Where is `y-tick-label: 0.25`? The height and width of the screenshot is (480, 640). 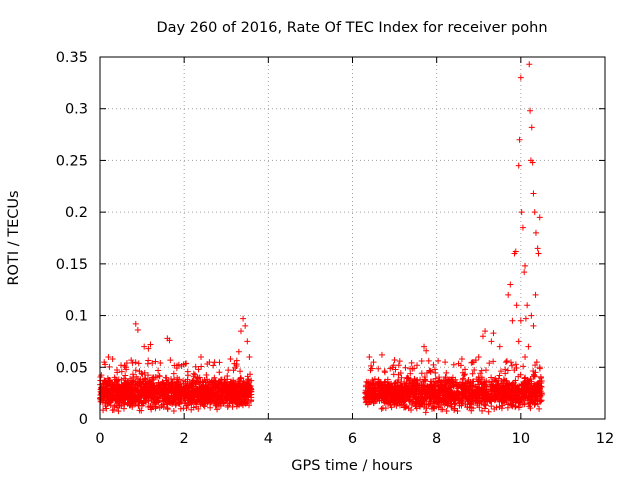 y-tick-label: 0.25 is located at coordinates (72, 161).